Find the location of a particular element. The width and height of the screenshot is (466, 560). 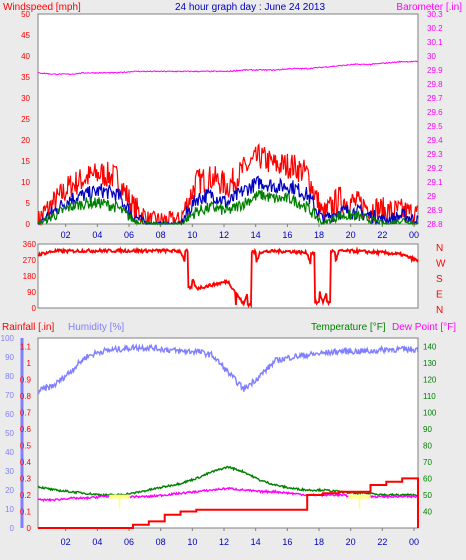

rainfall-tick-label: 0.4 is located at coordinates (26, 462).